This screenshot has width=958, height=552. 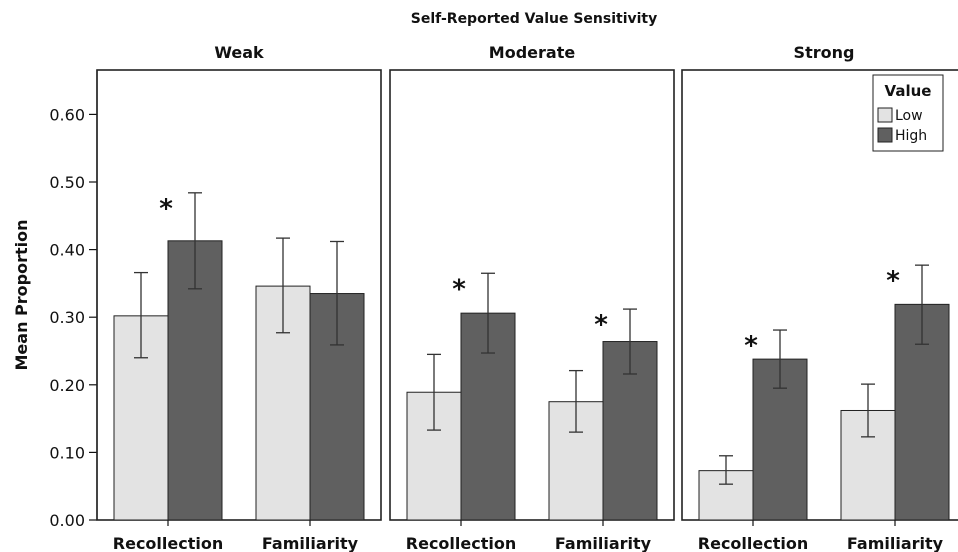 What do you see at coordinates (532, 52) in the screenshot?
I see `panel-title: Moderate` at bounding box center [532, 52].